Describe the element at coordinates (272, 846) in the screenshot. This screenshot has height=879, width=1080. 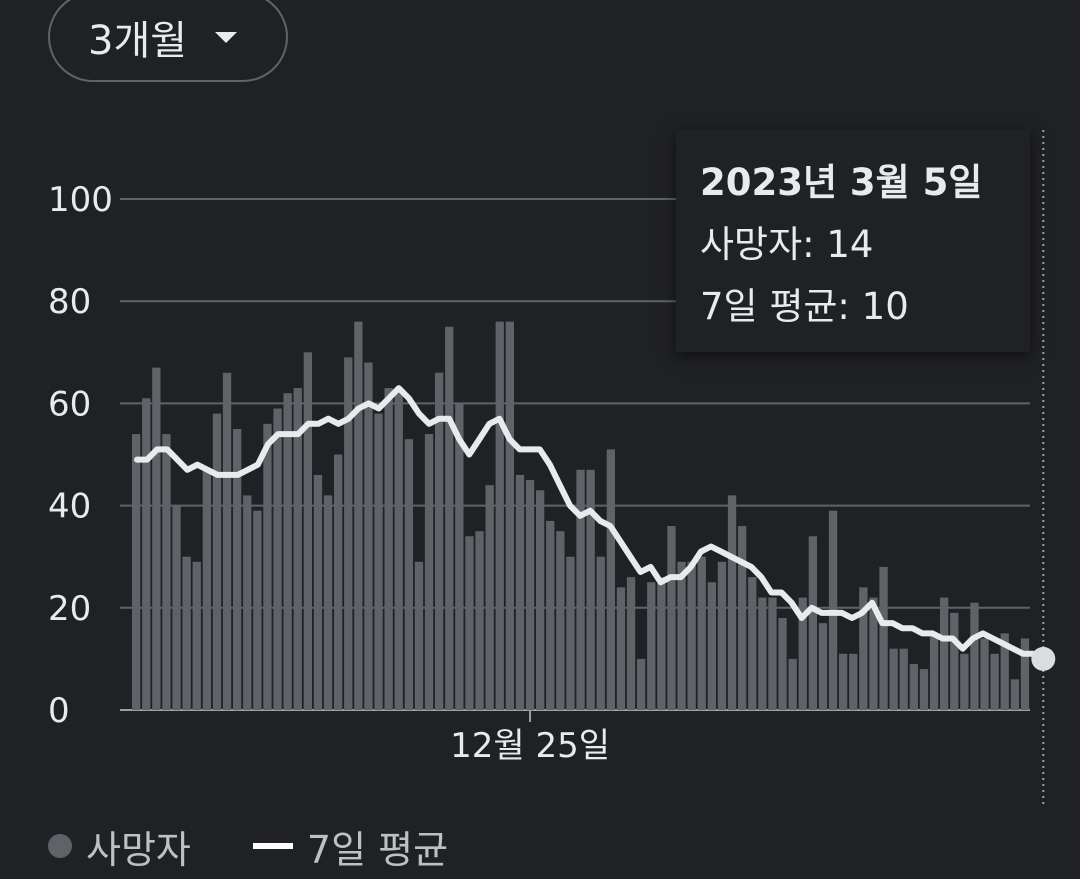
I see `line-legend-dash-icon` at that location.